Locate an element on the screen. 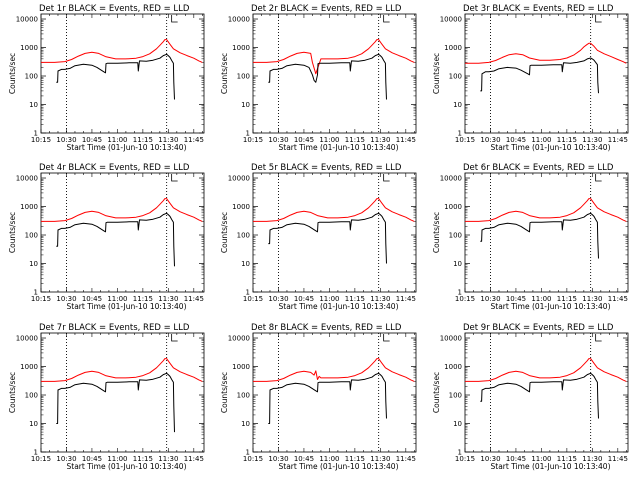 The image size is (640, 480). chart-title: Det 5r BLACK = Events, RED = LLD is located at coordinates (326, 168).